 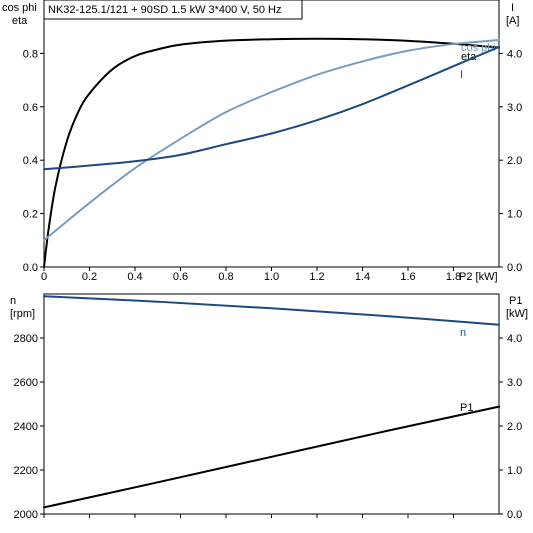 I want to click on x-axis-label: P2 [kW], so click(x=478, y=277).